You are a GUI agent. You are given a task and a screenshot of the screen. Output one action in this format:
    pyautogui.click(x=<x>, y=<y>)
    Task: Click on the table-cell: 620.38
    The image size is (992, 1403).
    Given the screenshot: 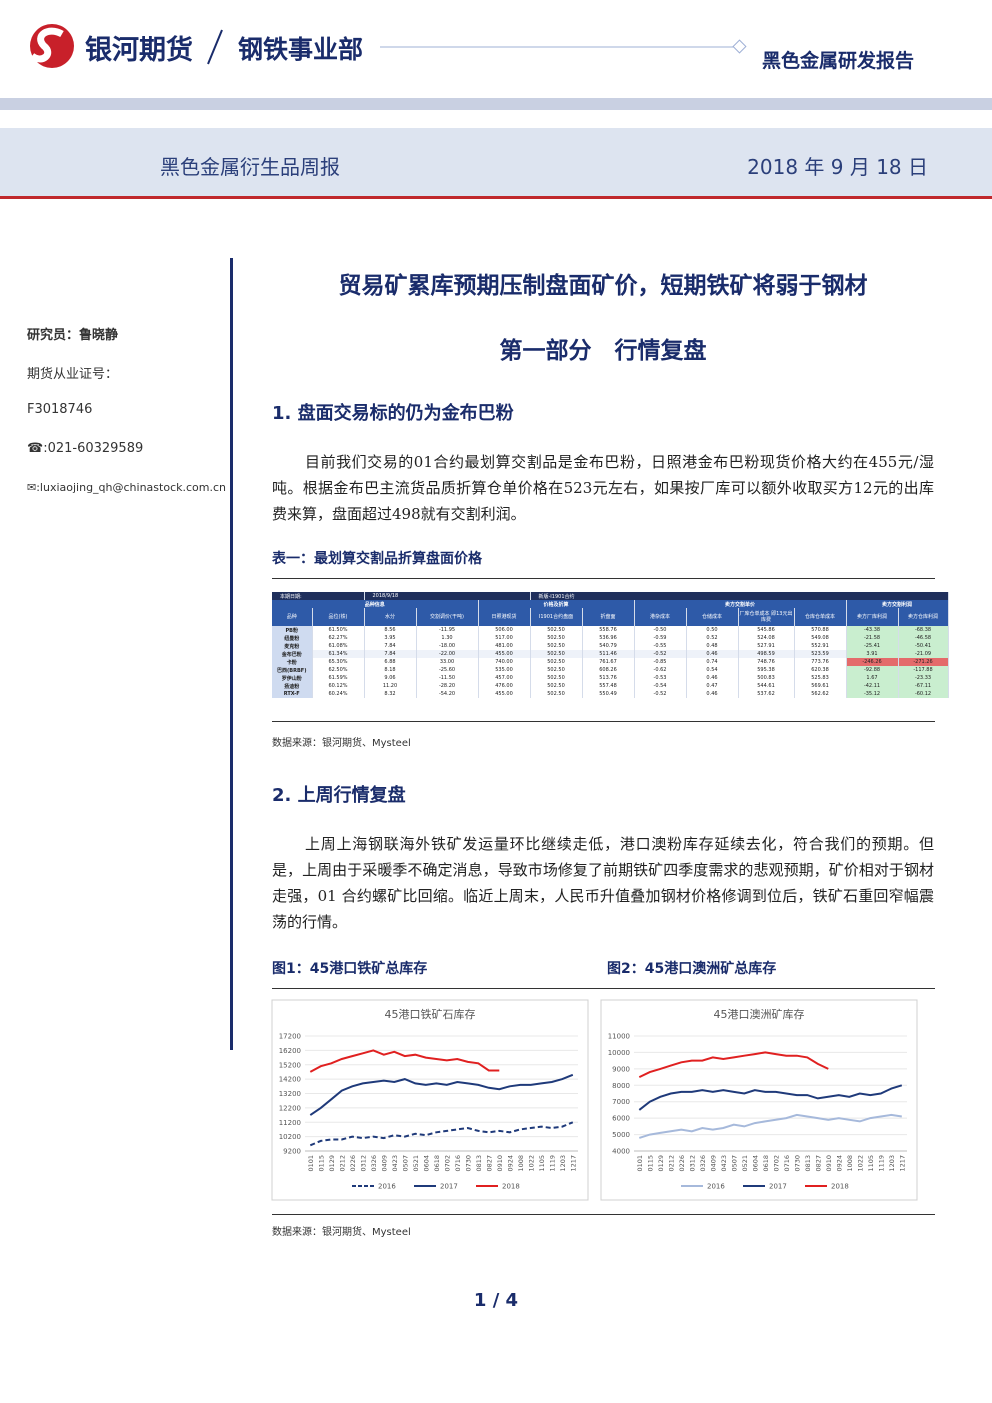 What is the action you would take?
    pyautogui.click(x=820, y=670)
    